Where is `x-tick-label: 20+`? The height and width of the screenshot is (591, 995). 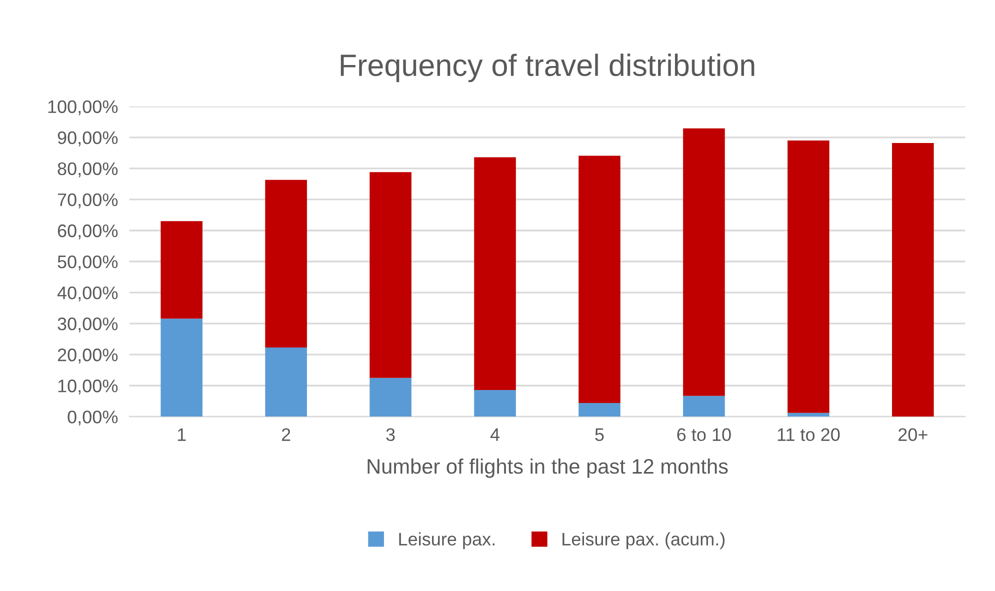 x-tick-label: 20+ is located at coordinates (913, 435).